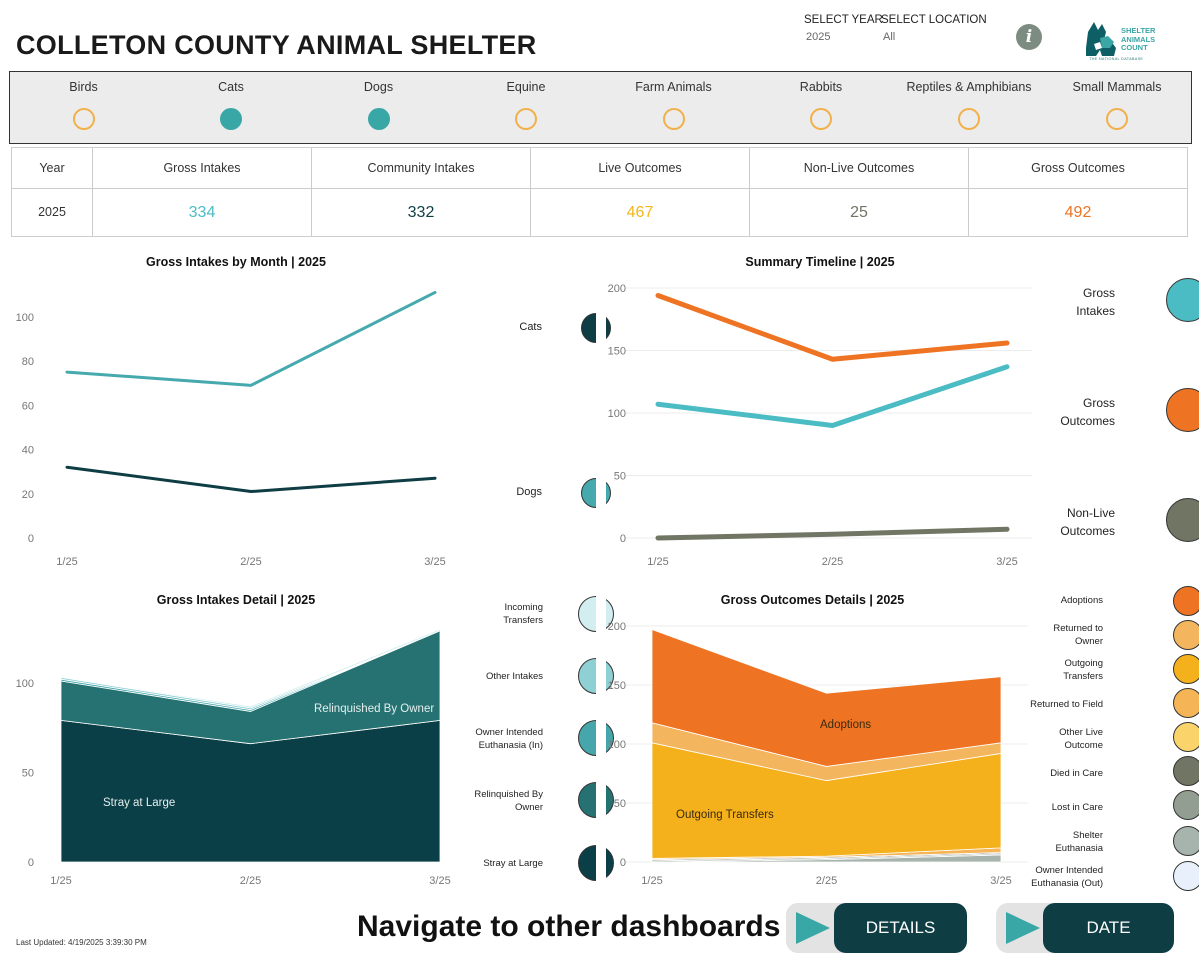  What do you see at coordinates (1182, 300) in the screenshot?
I see `legend-swatch-gross-intakes` at bounding box center [1182, 300].